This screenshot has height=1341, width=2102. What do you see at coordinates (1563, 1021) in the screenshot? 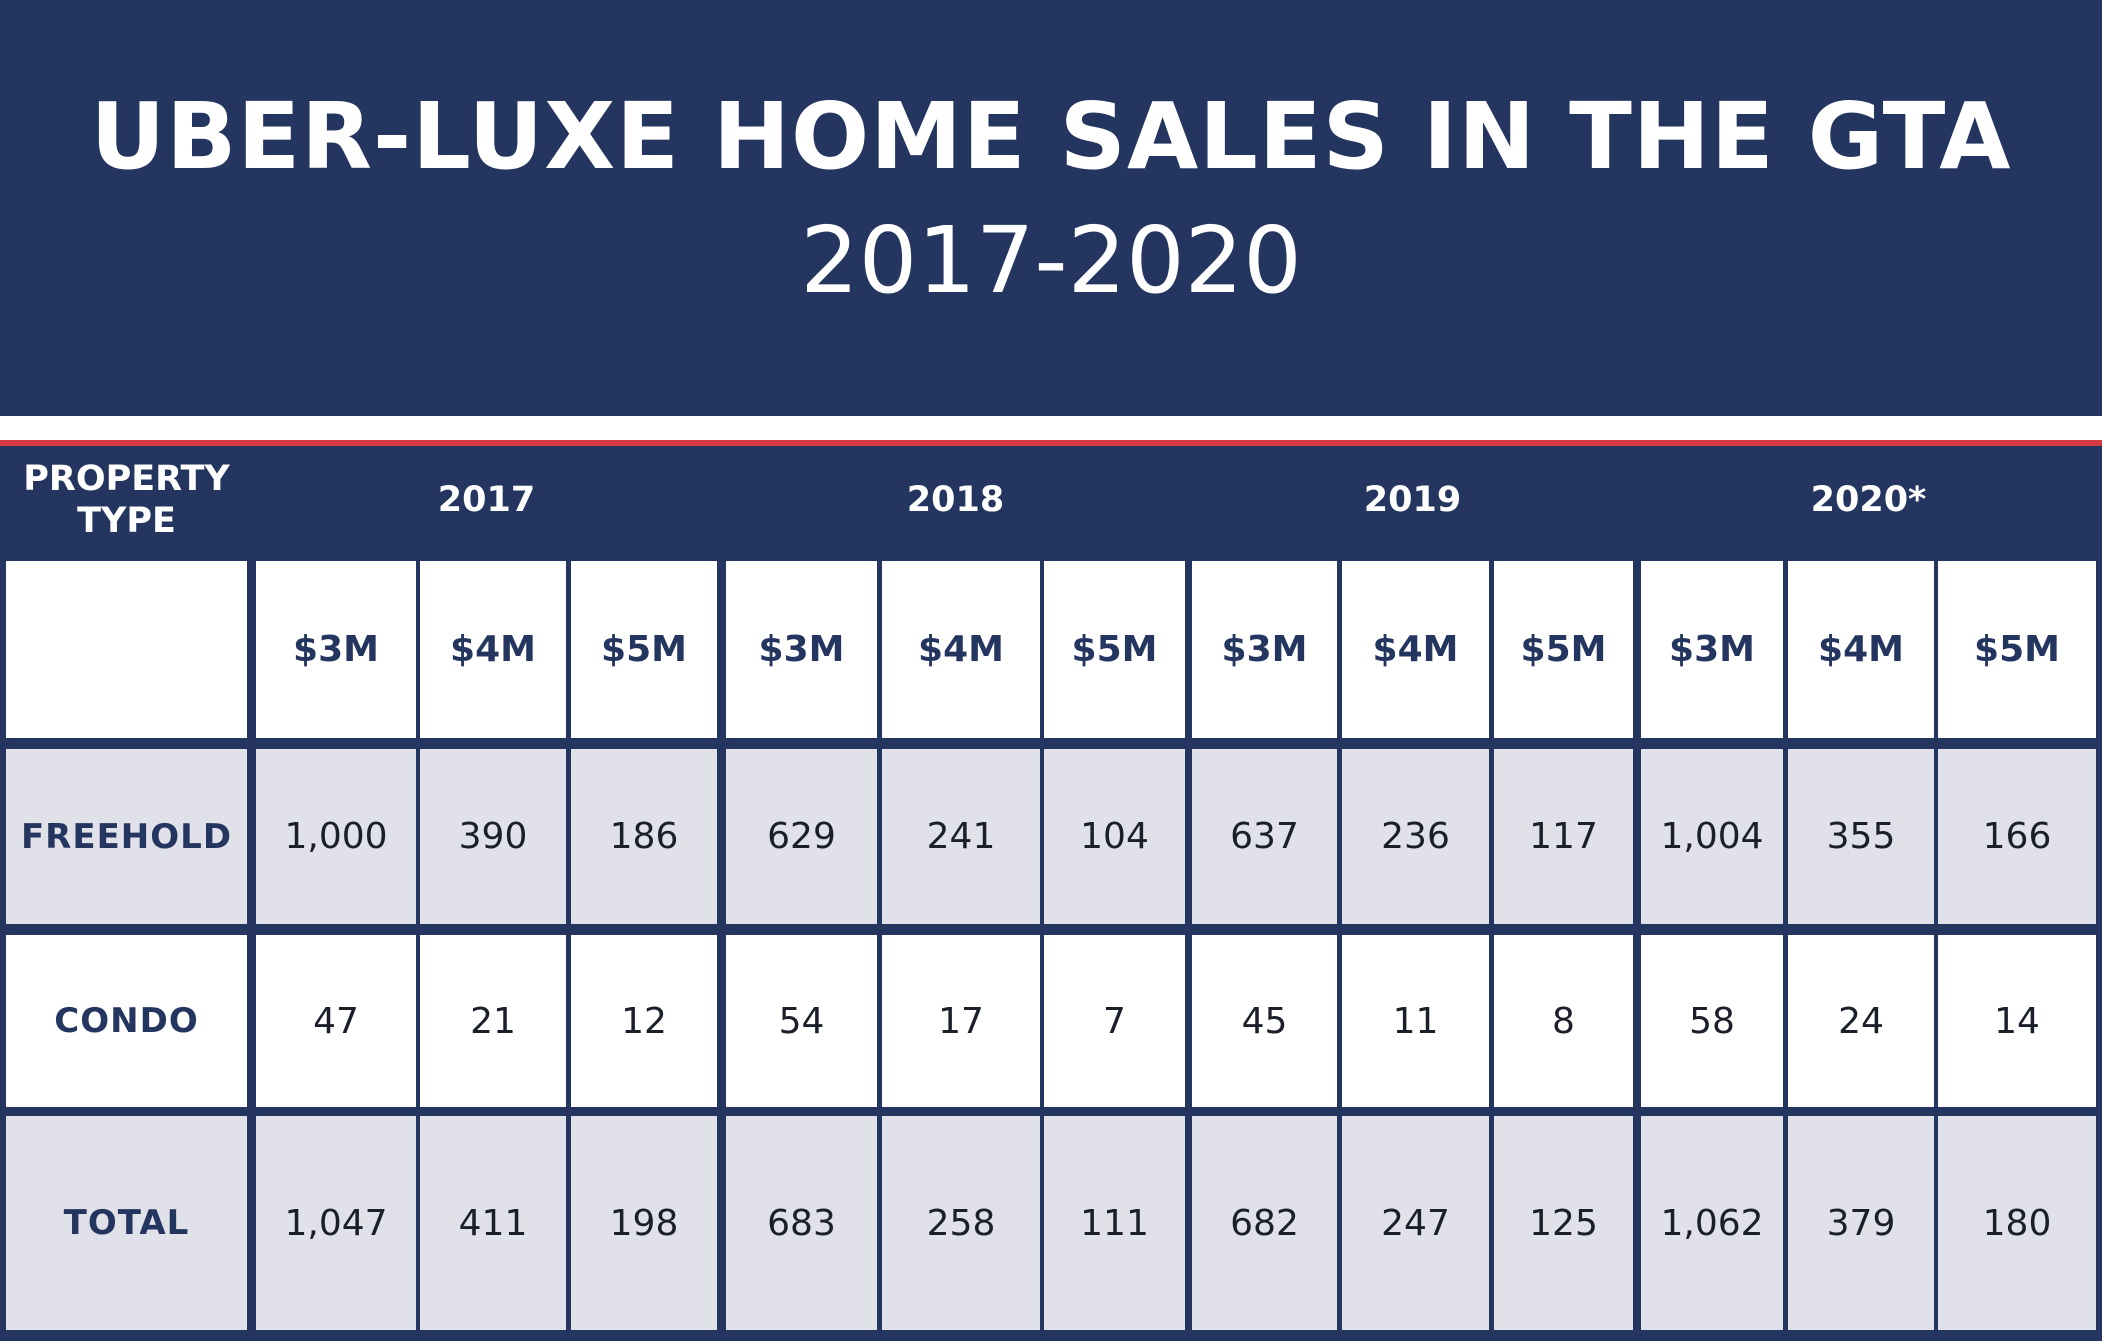
I see `table-cell: 8` at bounding box center [1563, 1021].